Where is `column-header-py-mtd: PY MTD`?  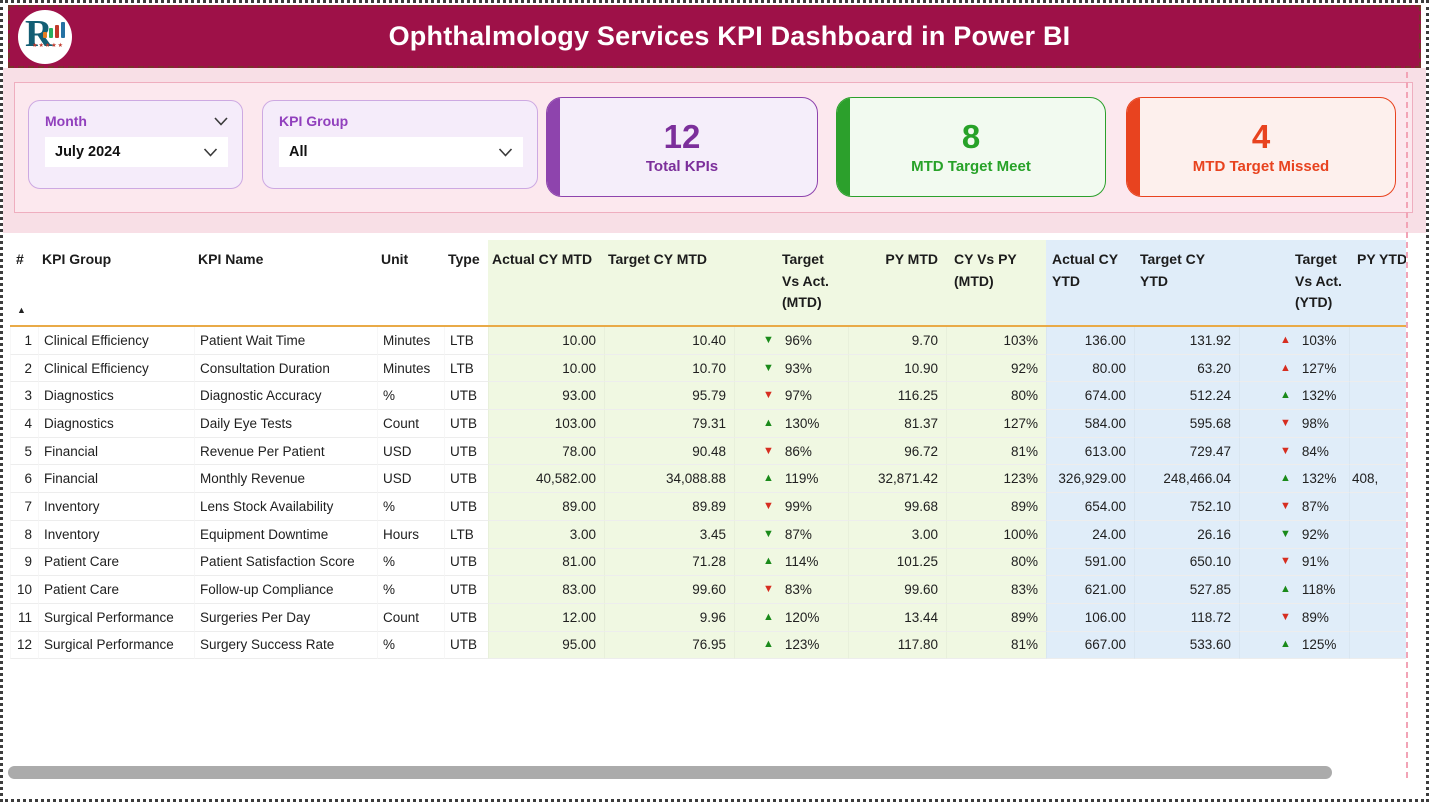 column-header-py-mtd: PY MTD is located at coordinates (897, 283).